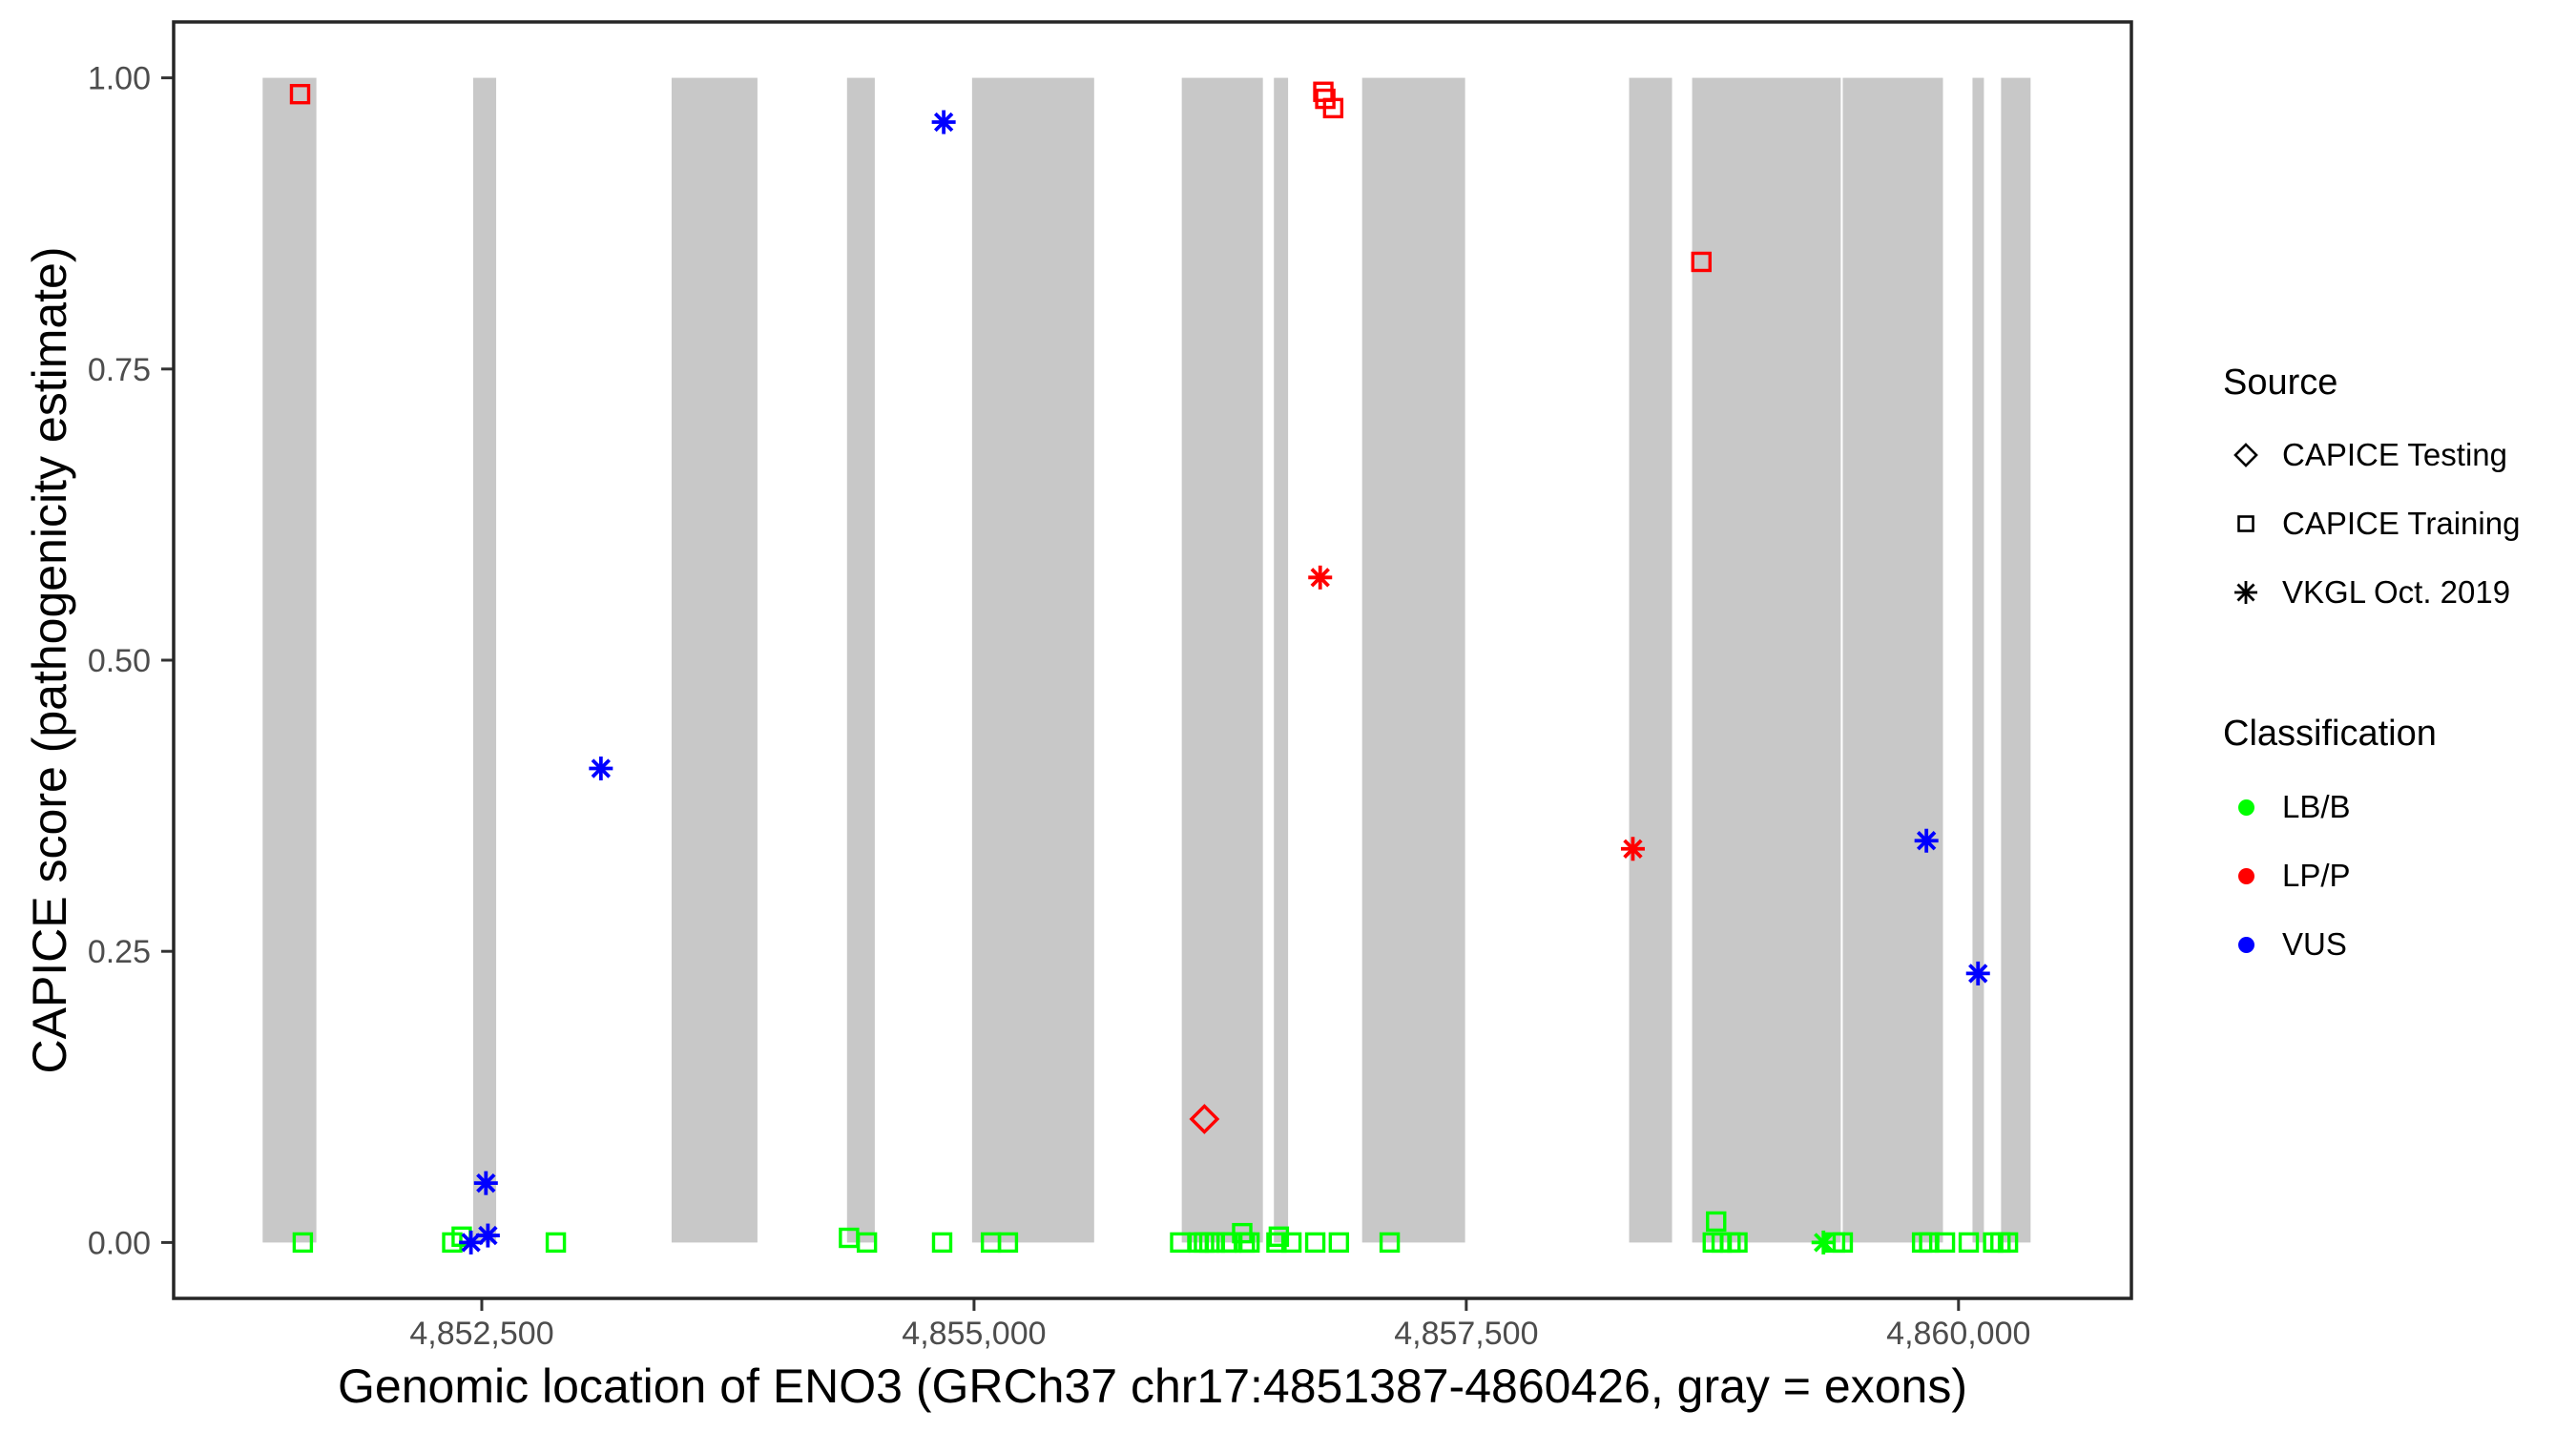 The image size is (2576, 1431). What do you see at coordinates (2316, 807) in the screenshot?
I see `legend-item-label: LB/B` at bounding box center [2316, 807].